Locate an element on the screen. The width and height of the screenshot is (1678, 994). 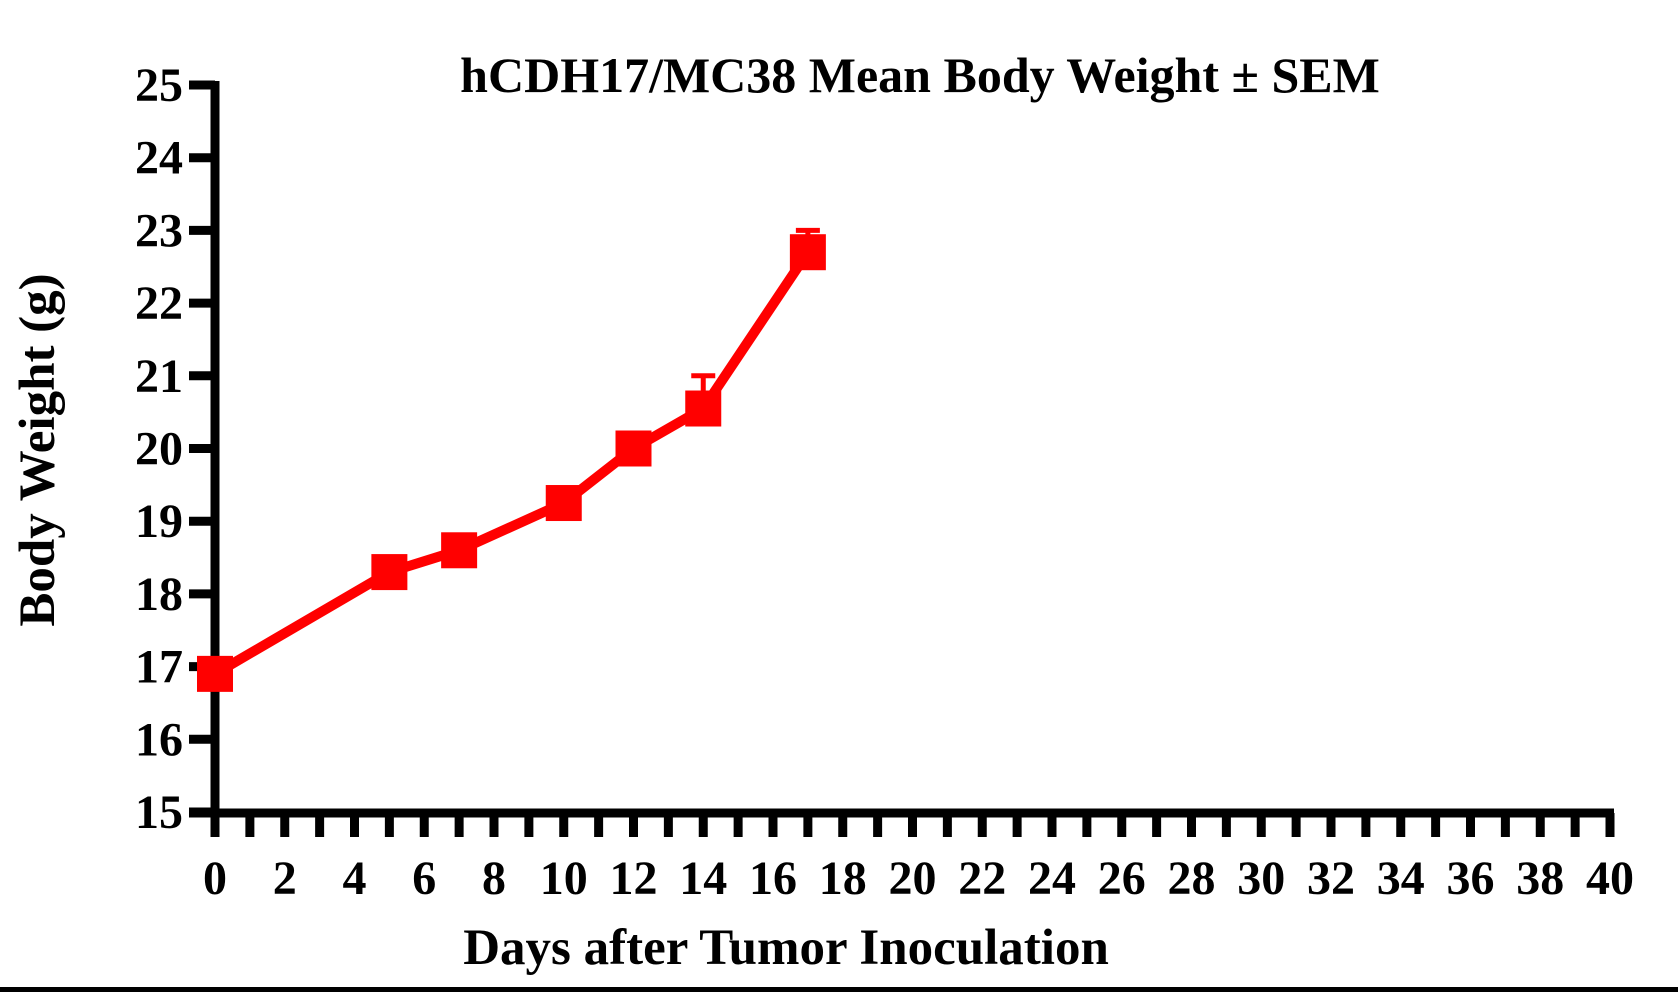
x-tick-label: 20 is located at coordinates (913, 878).